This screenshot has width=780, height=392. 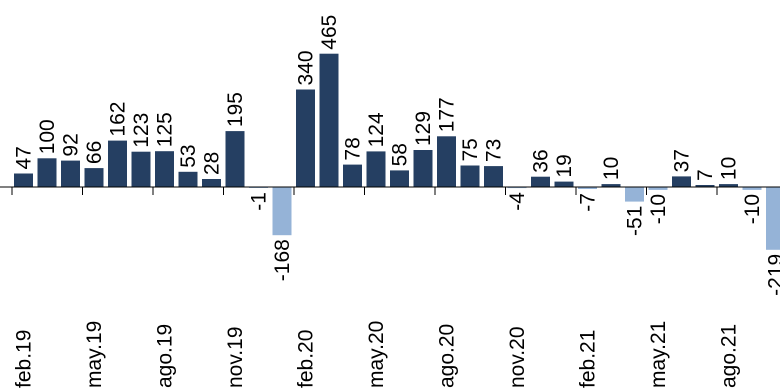 What do you see at coordinates (117, 163) in the screenshot?
I see `bar-jun.19` at bounding box center [117, 163].